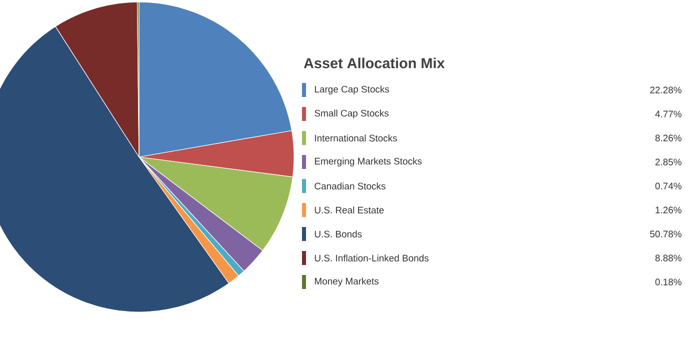  What do you see at coordinates (666, 90) in the screenshot?
I see `data-label: 22.28%` at bounding box center [666, 90].